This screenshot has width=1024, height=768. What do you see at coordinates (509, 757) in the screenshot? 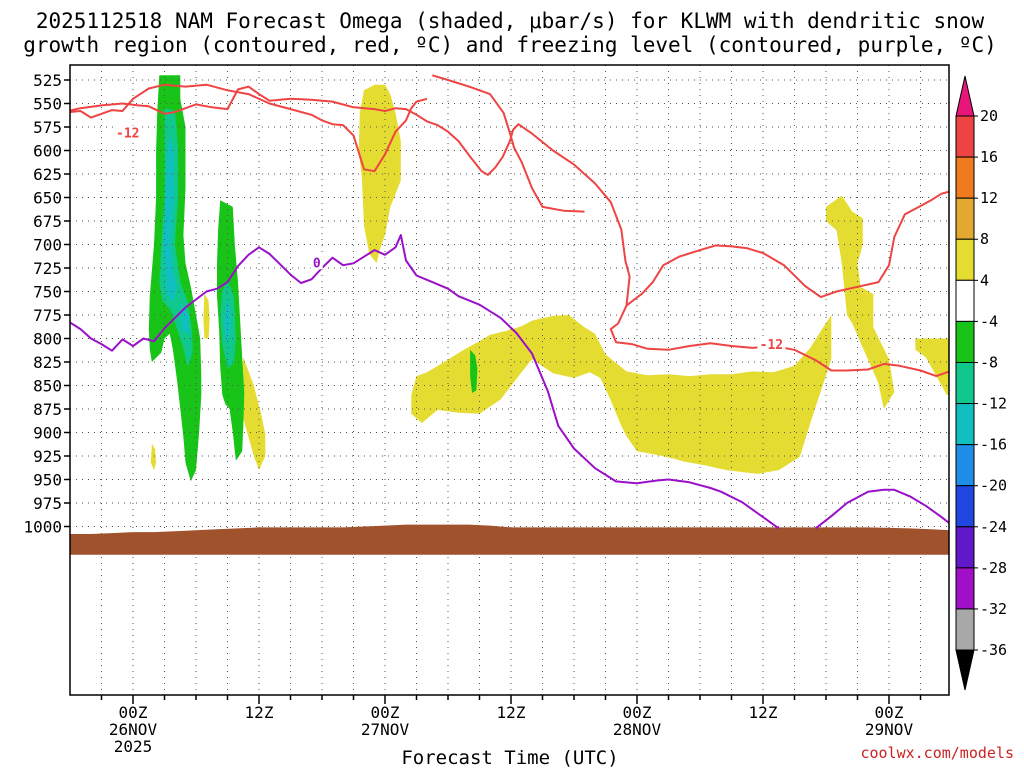
I see `x-axis-label: Forecast Time (UTC)` at bounding box center [509, 757].